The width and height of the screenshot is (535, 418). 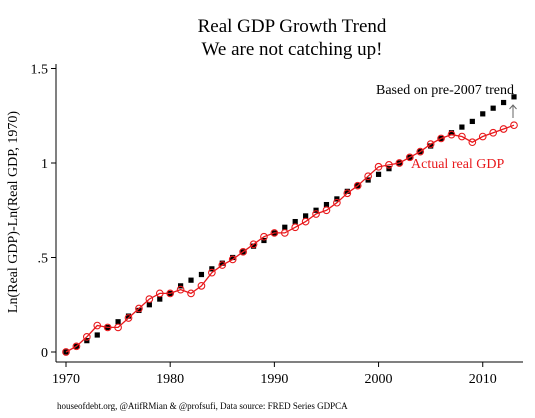 What do you see at coordinates (44, 164) in the screenshot?
I see `y-tick-label: 1` at bounding box center [44, 164].